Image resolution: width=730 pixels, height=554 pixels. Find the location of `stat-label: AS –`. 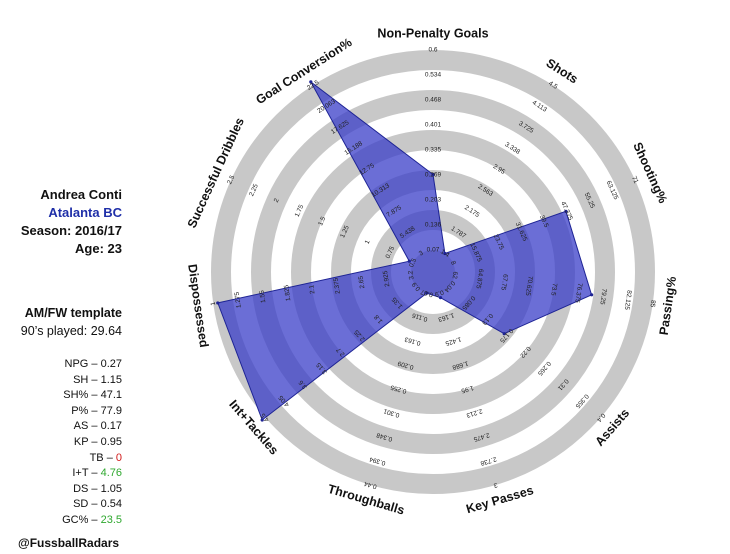

stat-label: AS – is located at coordinates (87, 426).